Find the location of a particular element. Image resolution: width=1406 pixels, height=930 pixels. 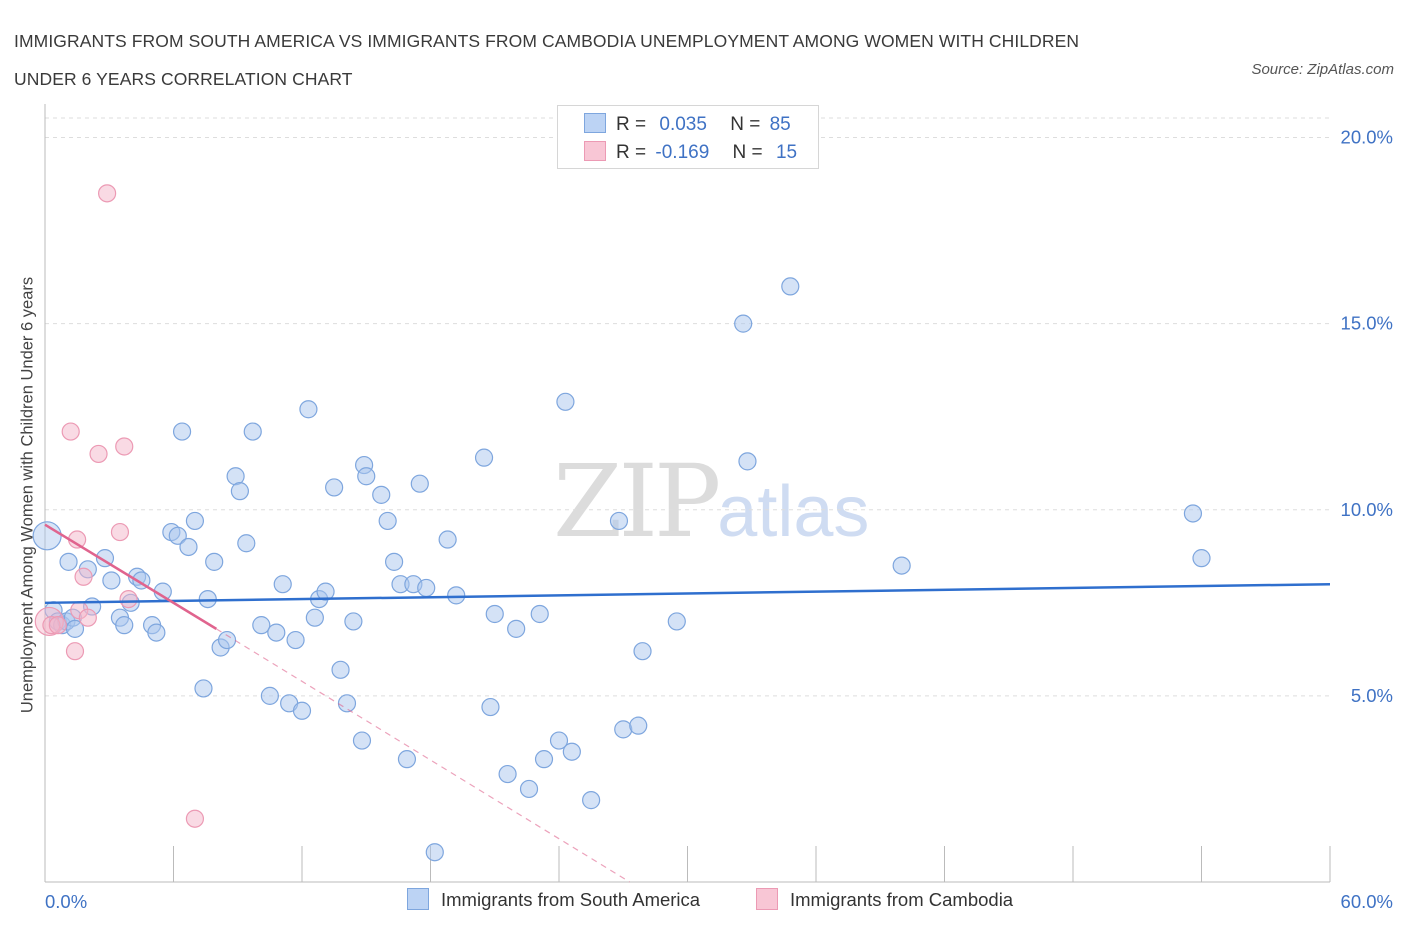

series-swatch-south-america is located at coordinates (418, 899).